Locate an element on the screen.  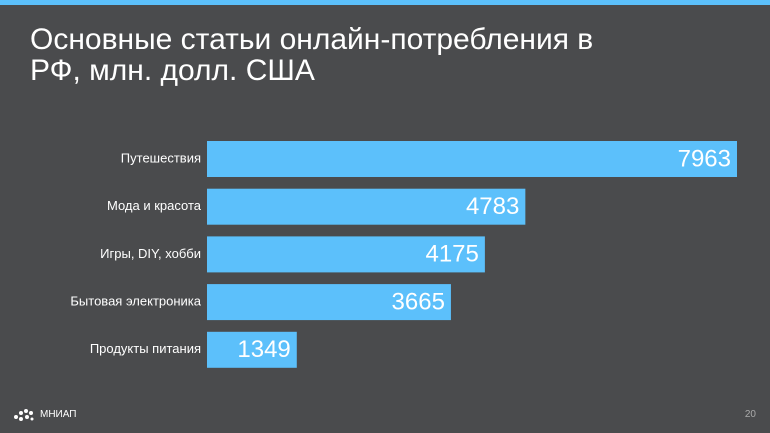
top-stripe is located at coordinates (385, 2).